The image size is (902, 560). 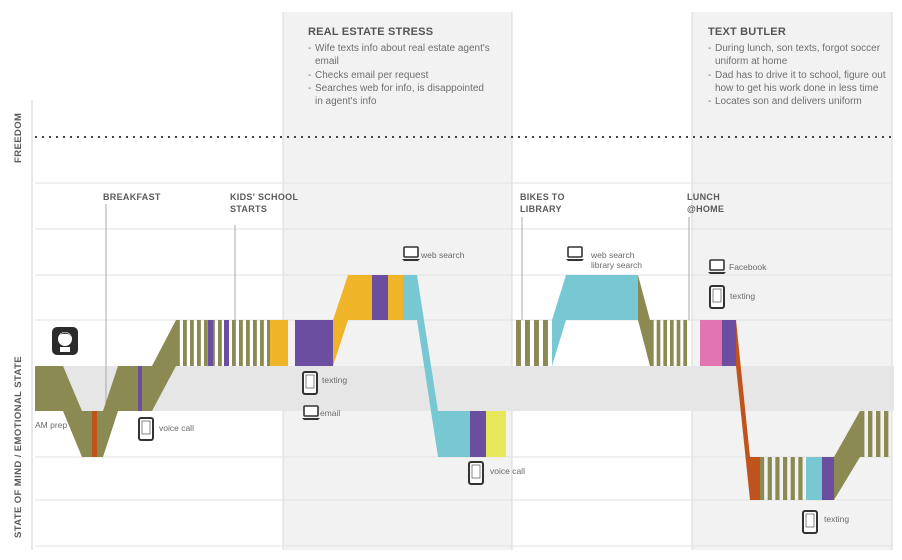 I want to click on milestone-kids-school-starts: KIDS' SCHOOL STARTS, so click(x=264, y=203).